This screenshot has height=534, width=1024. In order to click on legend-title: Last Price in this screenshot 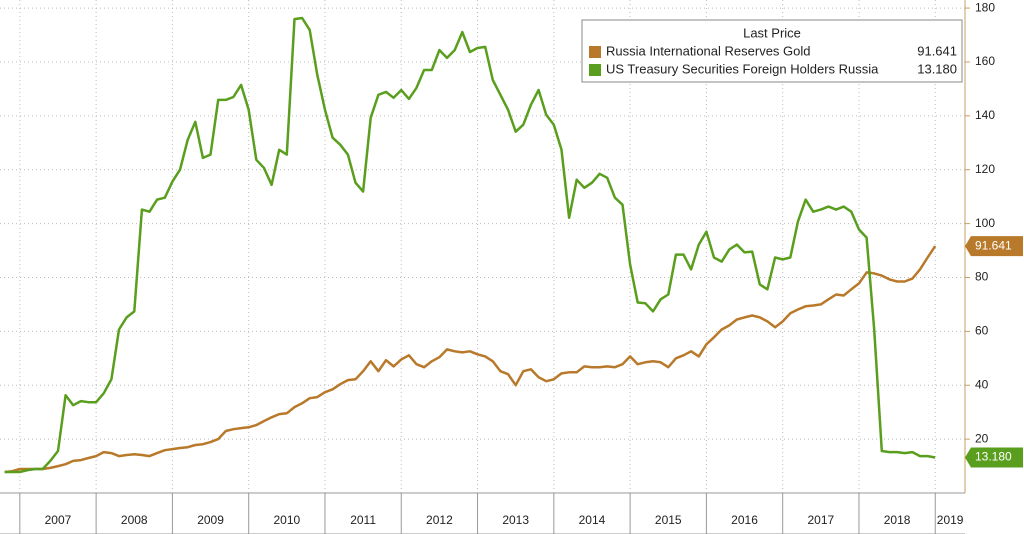, I will do `click(772, 32)`.